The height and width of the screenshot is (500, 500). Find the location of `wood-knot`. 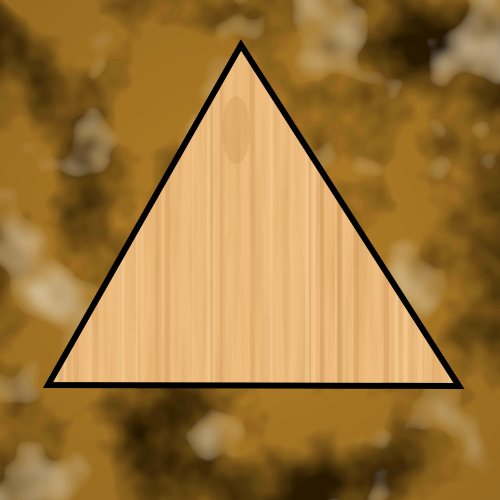

wood-knot is located at coordinates (236, 130).